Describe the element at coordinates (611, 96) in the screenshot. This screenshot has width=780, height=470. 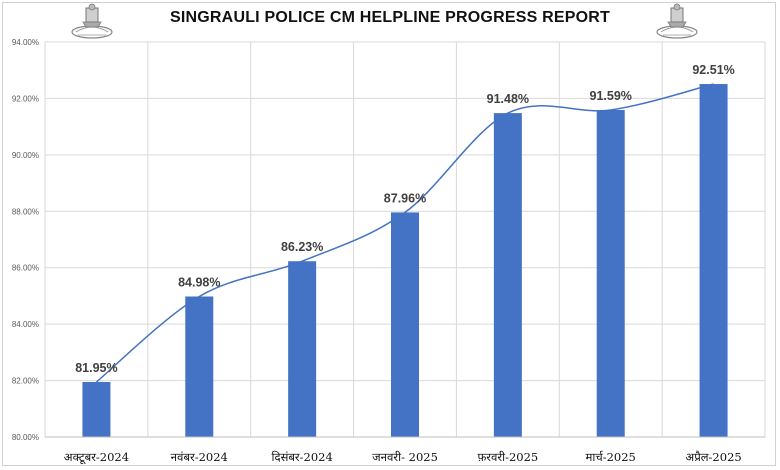
I see `data-label: 91.59%` at that location.